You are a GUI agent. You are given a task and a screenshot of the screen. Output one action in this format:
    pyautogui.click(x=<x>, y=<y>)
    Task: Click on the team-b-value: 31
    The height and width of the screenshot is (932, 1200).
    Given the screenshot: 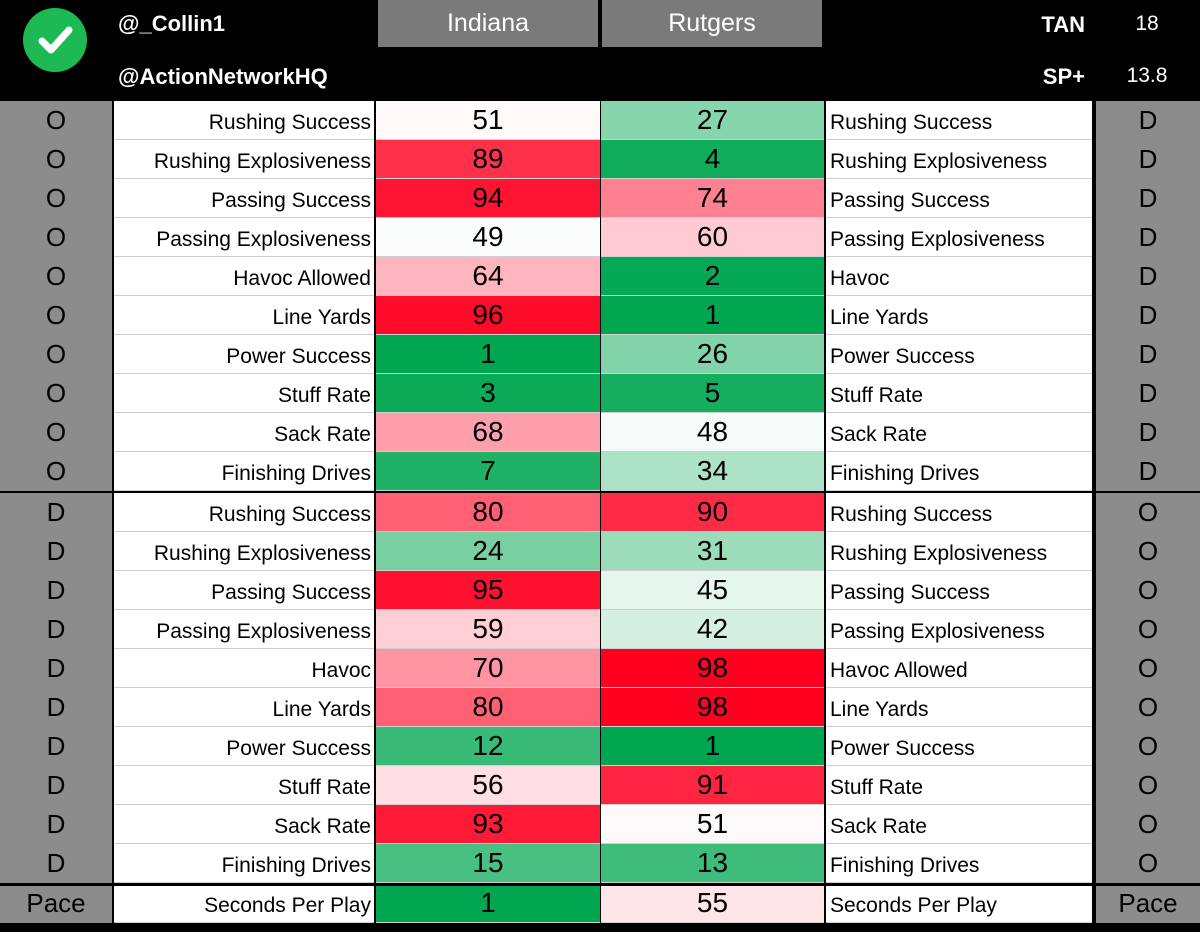 What is the action you would take?
    pyautogui.click(x=712, y=551)
    